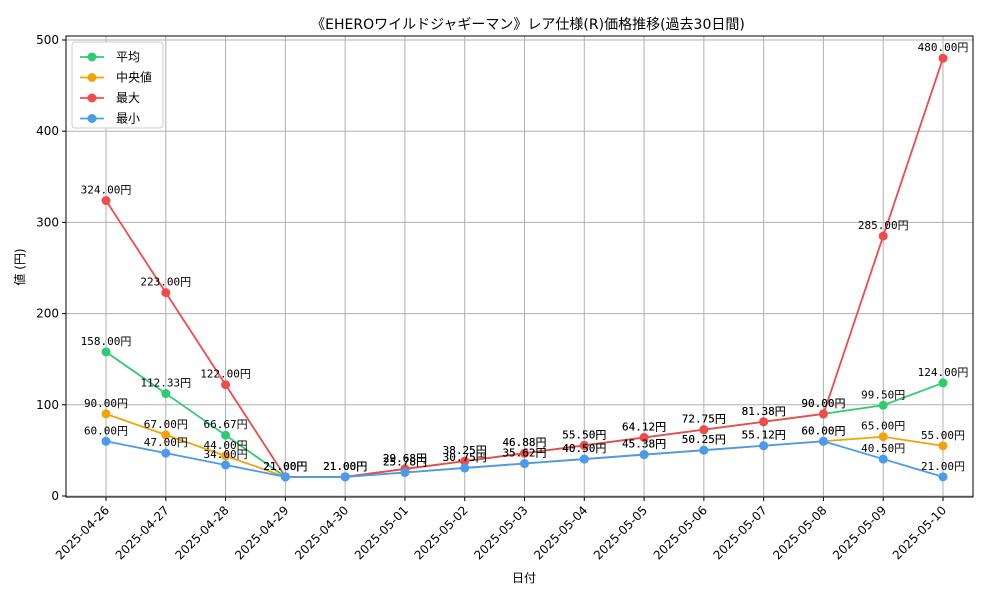  I want to click on x-tick-label: 2025-05-07, so click(740, 532).